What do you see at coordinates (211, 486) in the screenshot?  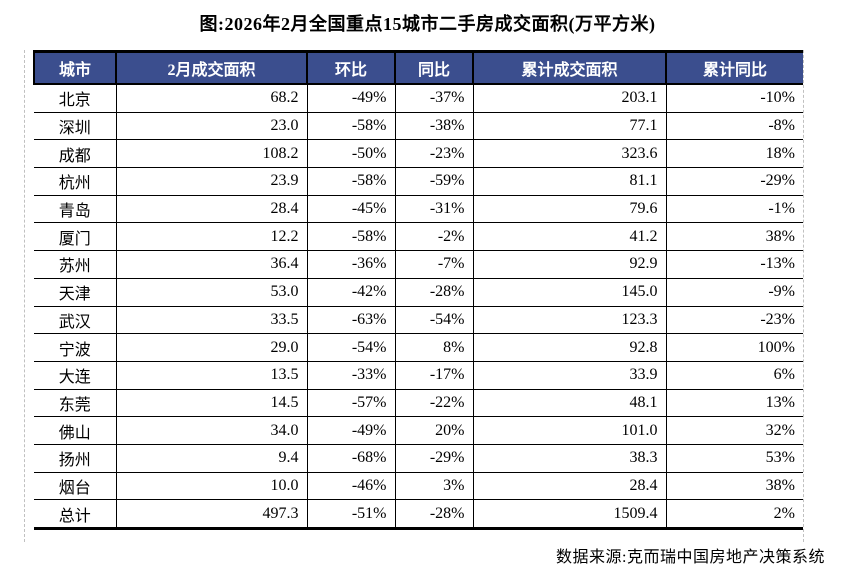 I see `value-cell: 10.0` at bounding box center [211, 486].